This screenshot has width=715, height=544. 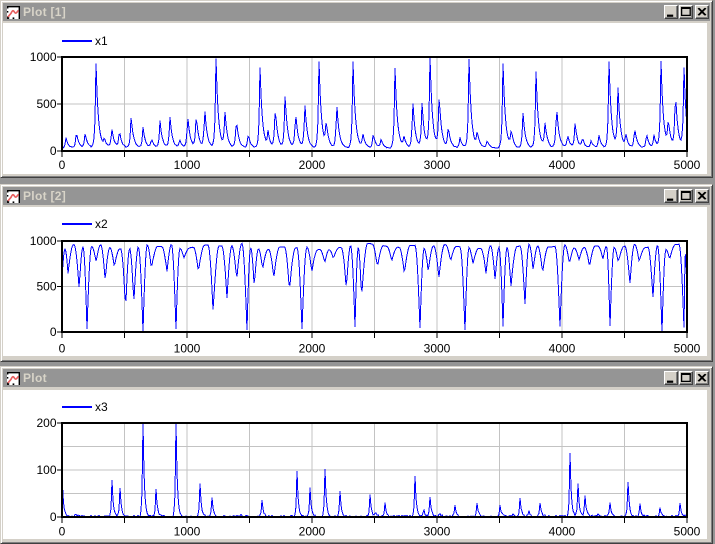 What do you see at coordinates (101, 224) in the screenshot?
I see `svg-text: x2` at bounding box center [101, 224].